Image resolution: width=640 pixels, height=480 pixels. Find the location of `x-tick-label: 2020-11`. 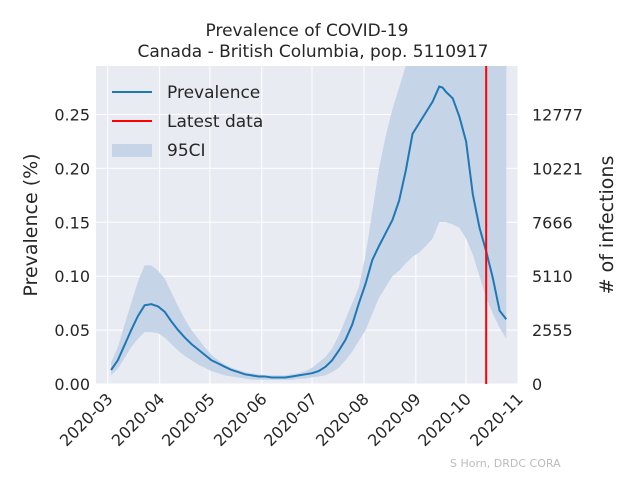

x-tick-label: 2020-11 is located at coordinates (496, 419).